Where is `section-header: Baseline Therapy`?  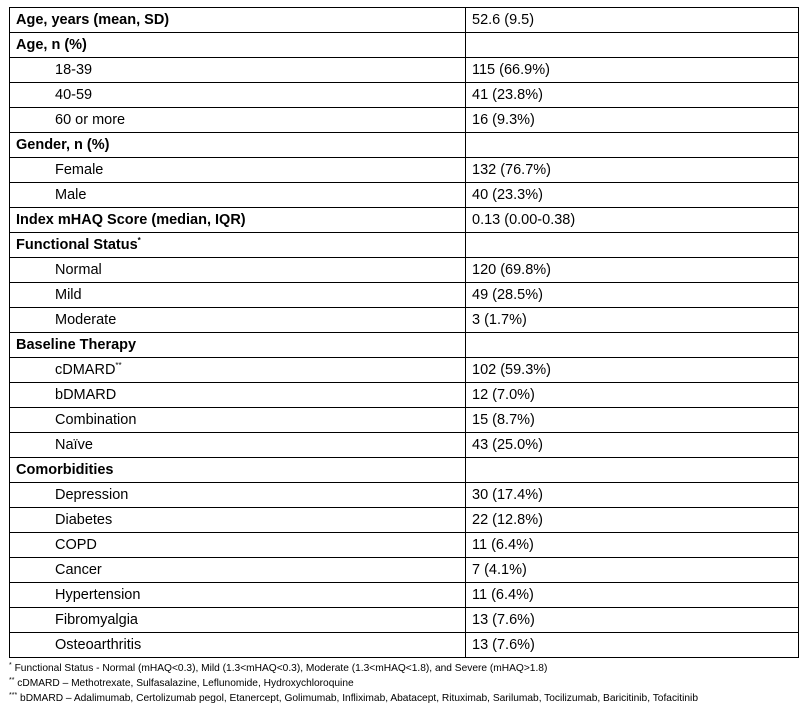 section-header: Baseline Therapy is located at coordinates (76, 345).